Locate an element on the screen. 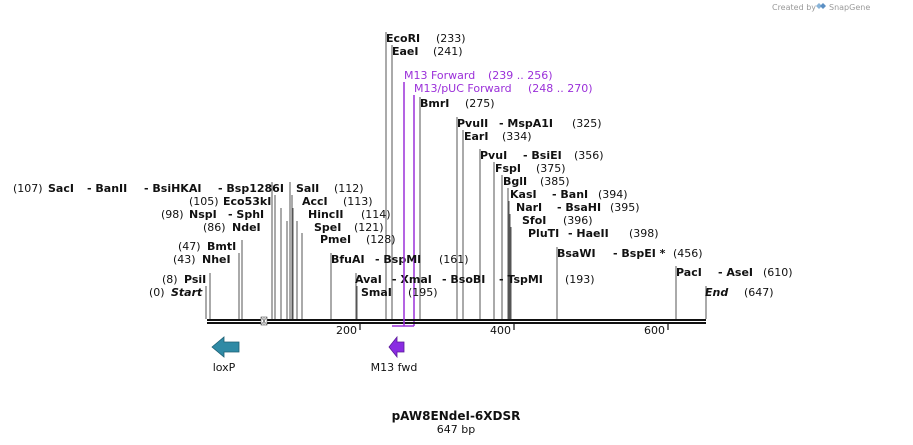 The width and height of the screenshot is (913, 445). site-label-26: SfoI (396) is located at coordinates (557, 220).